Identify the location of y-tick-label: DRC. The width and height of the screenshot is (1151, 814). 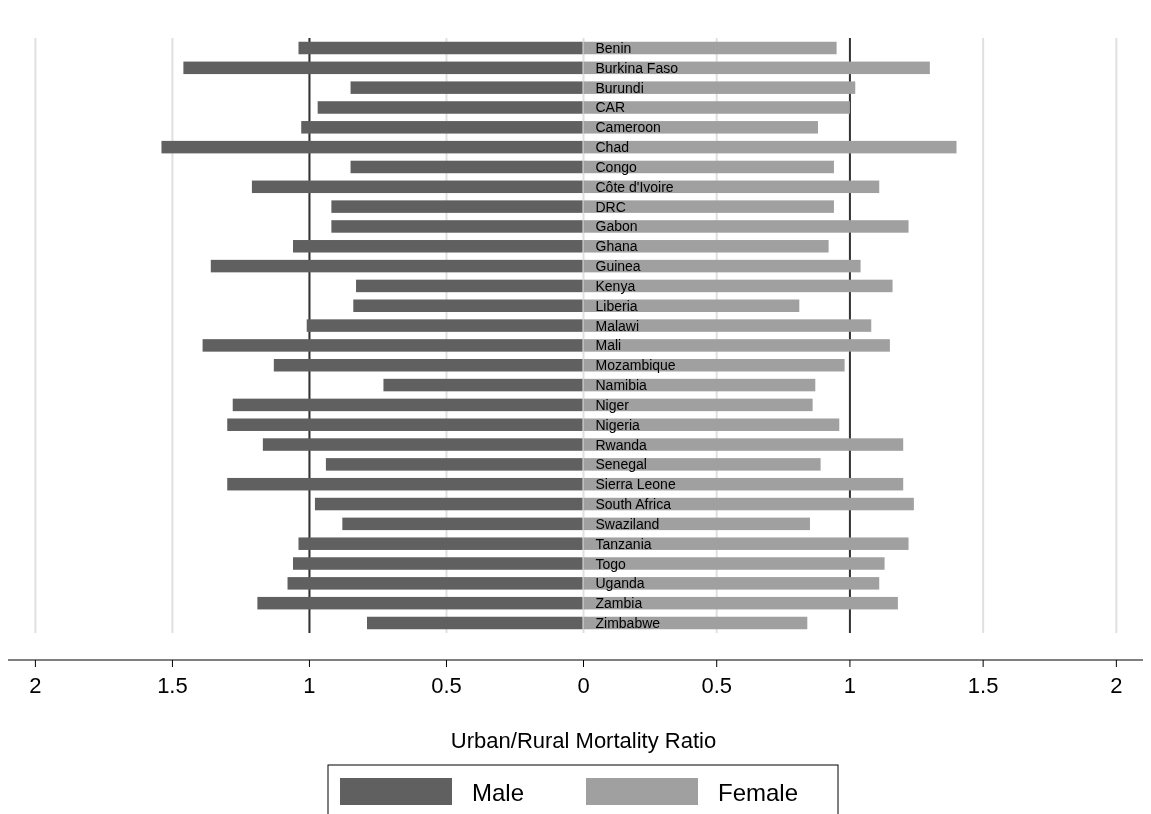
(610, 206).